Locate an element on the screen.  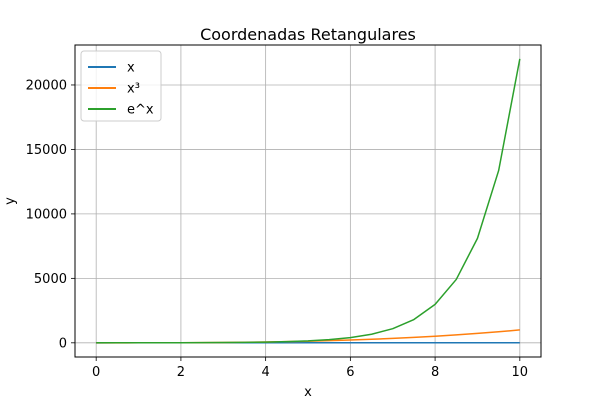
x-tick-label: 8 is located at coordinates (435, 372).